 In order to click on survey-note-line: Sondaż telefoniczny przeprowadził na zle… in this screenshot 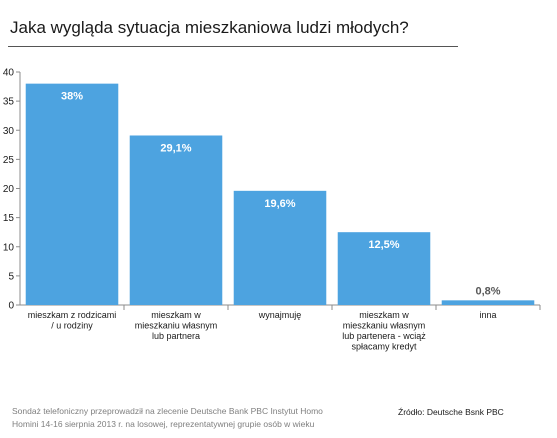, I will do `click(167, 411)`.